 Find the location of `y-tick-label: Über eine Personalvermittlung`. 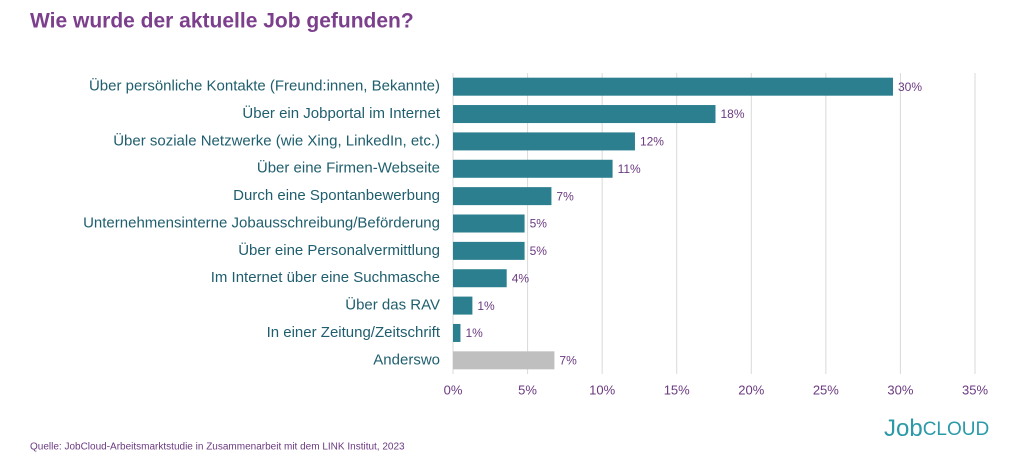

y-tick-label: Über eine Personalvermittlung is located at coordinates (339, 250).